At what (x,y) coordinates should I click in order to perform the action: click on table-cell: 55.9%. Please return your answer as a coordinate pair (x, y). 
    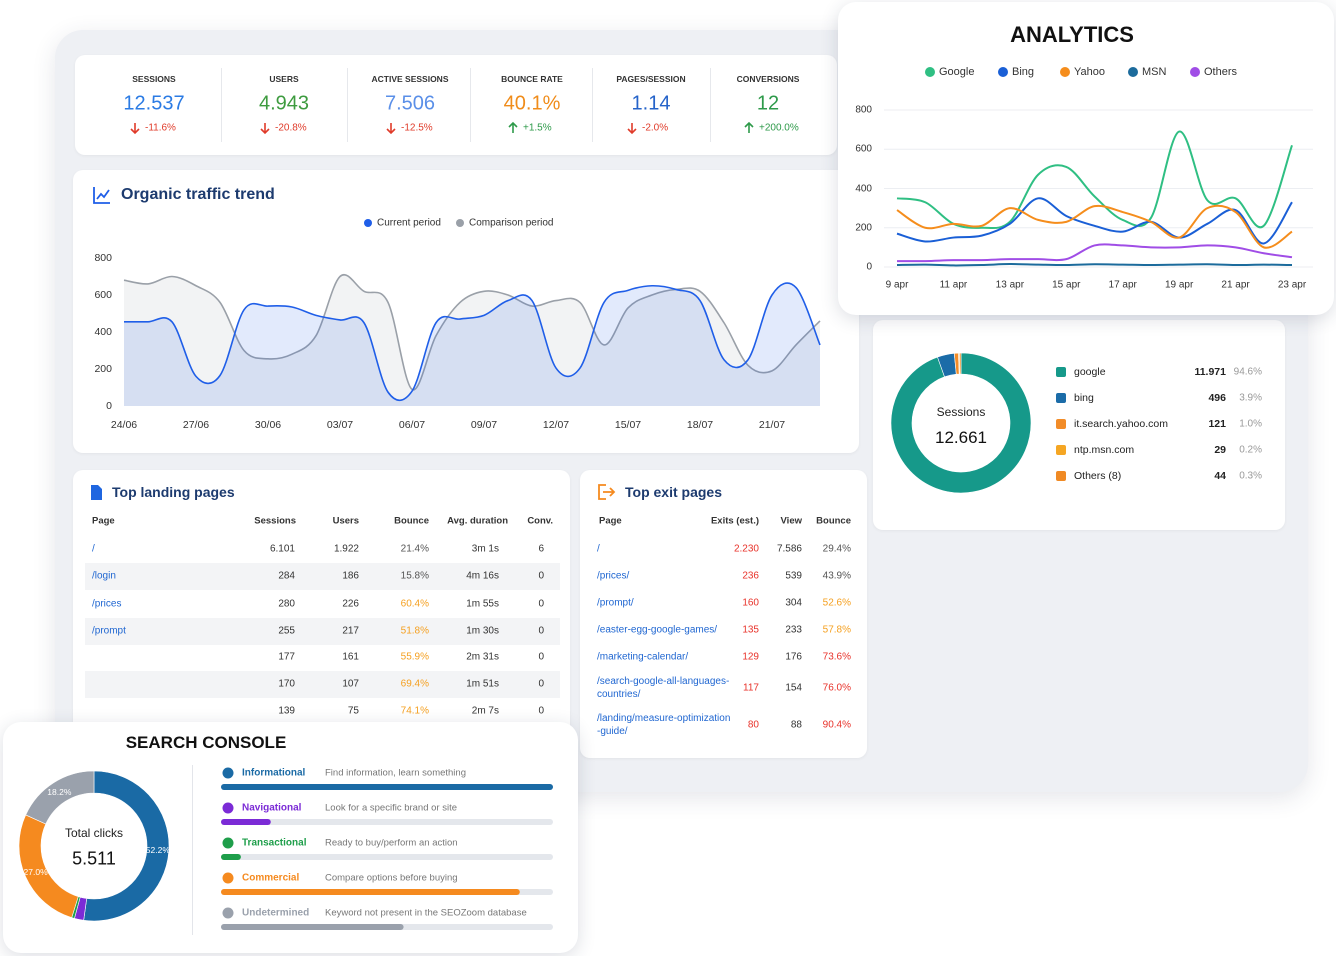
    Looking at the image, I should click on (414, 657).